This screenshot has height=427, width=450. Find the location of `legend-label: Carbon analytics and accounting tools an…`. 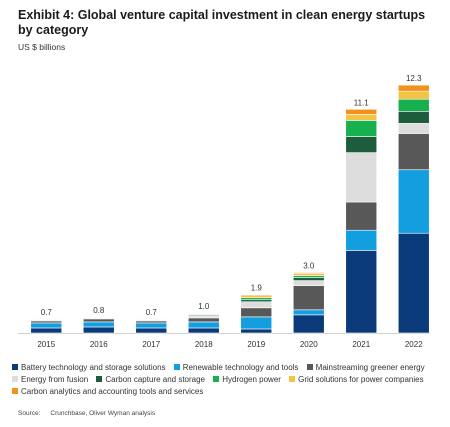

legend-label: Carbon analytics and accounting tools an… is located at coordinates (112, 391).